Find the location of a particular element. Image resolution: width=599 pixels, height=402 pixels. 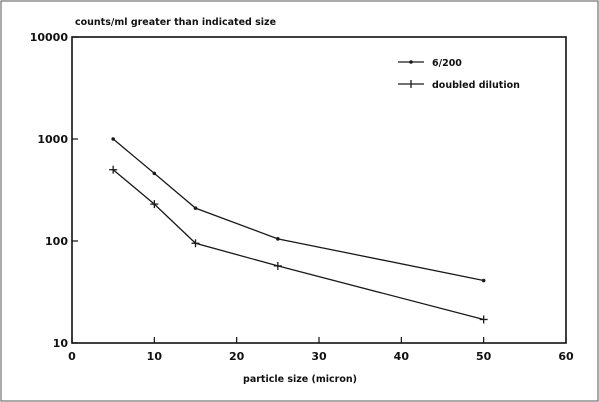

x-tick-label: 50 is located at coordinates (484, 356).